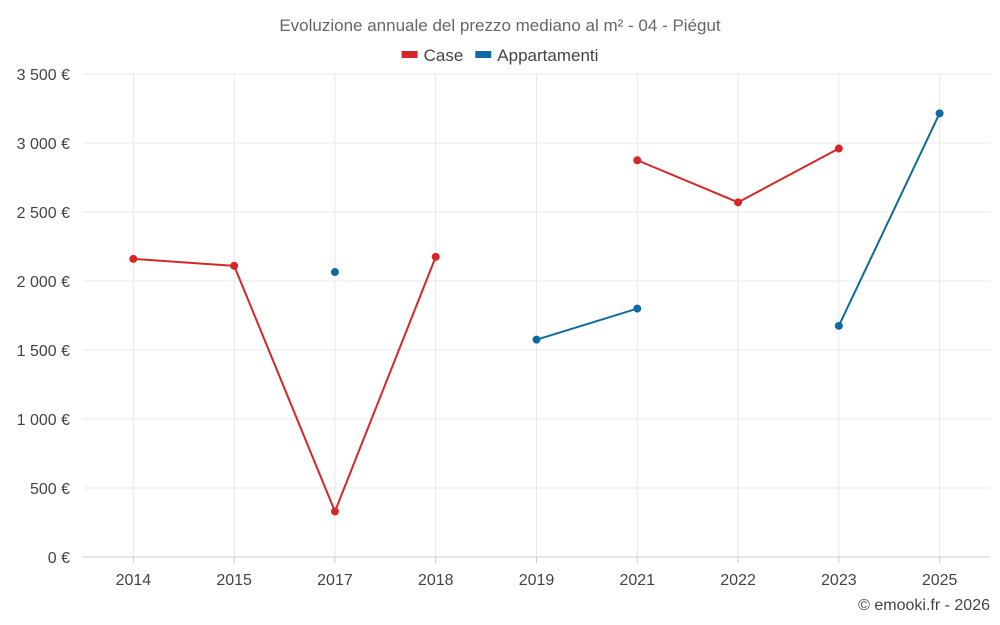  What do you see at coordinates (537, 580) in the screenshot?
I see `x-tick-label: 2019` at bounding box center [537, 580].